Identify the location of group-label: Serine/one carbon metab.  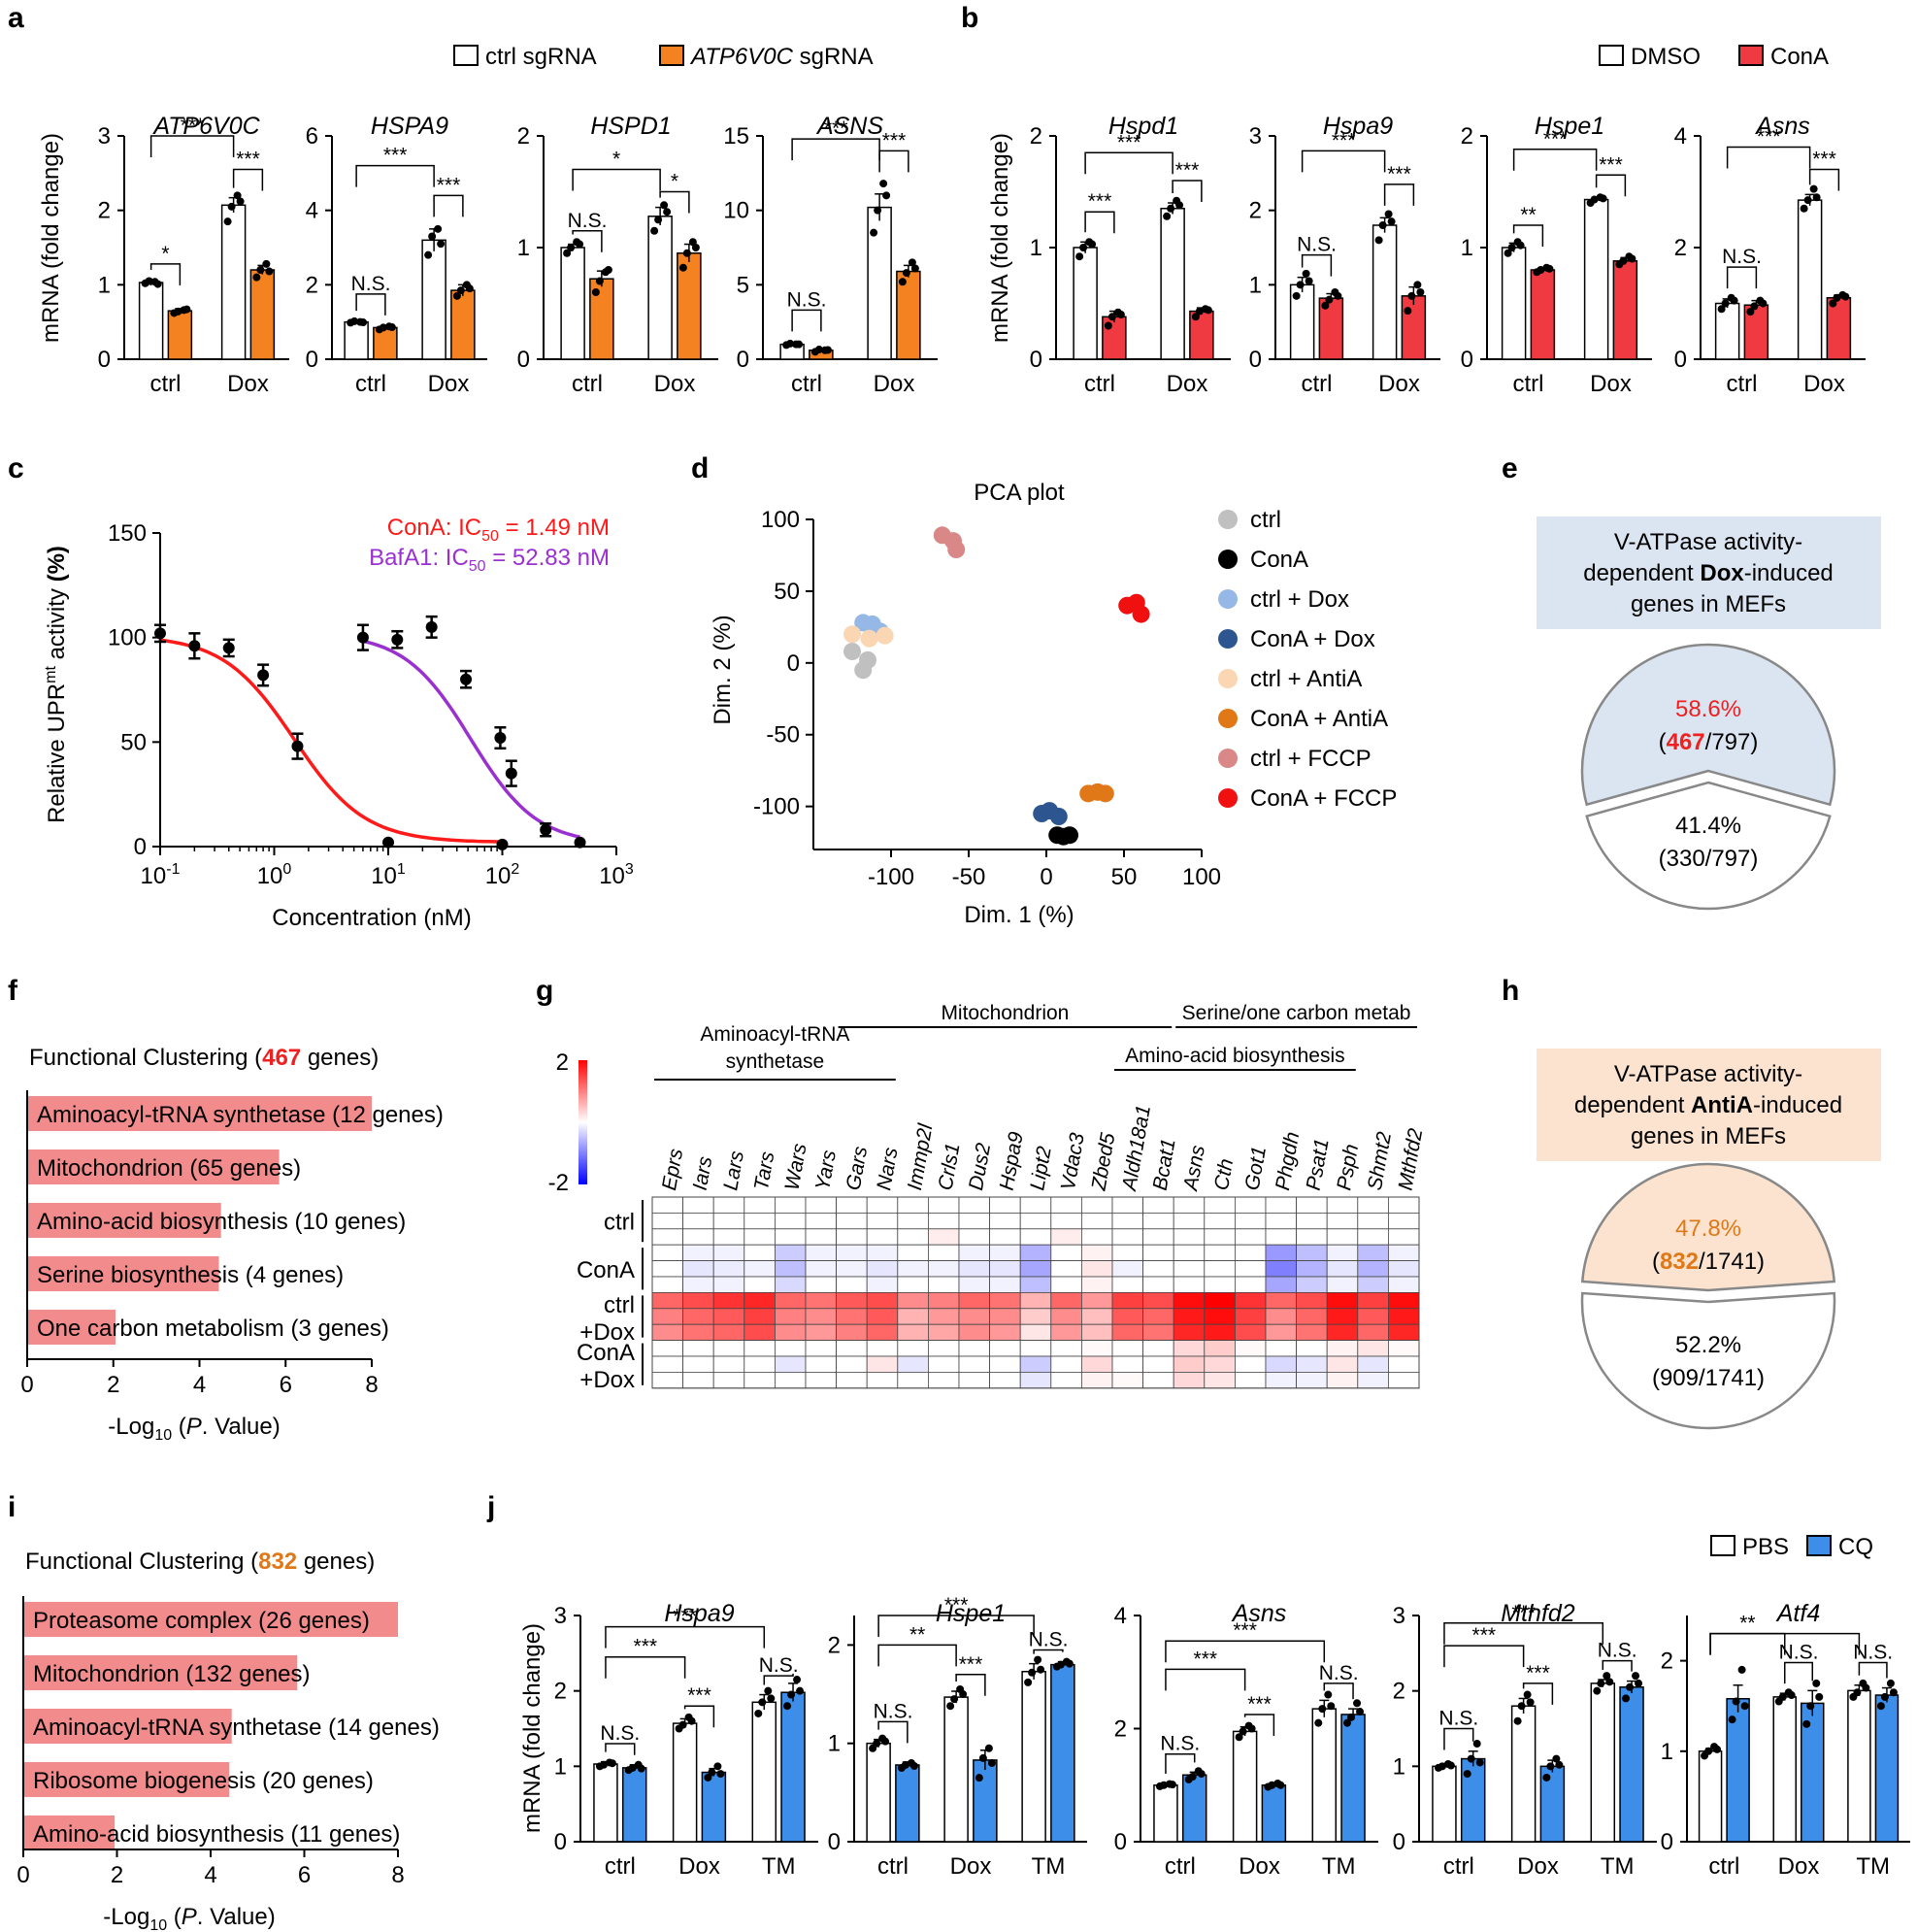
(1296, 1013).